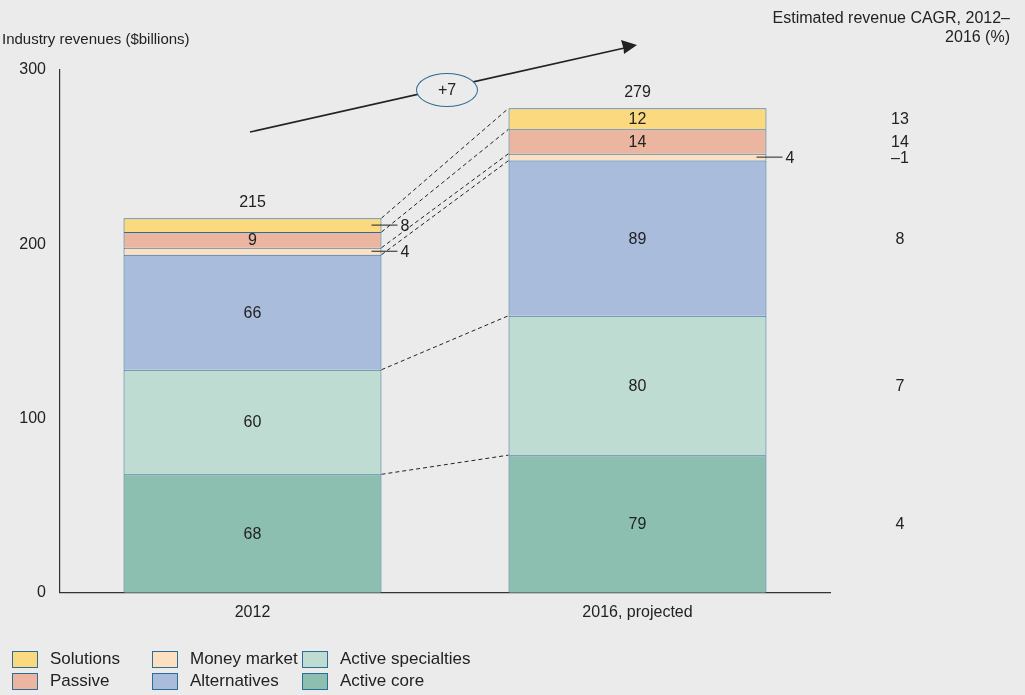 Image resolution: width=1025 pixels, height=695 pixels. Describe the element at coordinates (33, 69) in the screenshot. I see `y-tick-label: 300` at that location.